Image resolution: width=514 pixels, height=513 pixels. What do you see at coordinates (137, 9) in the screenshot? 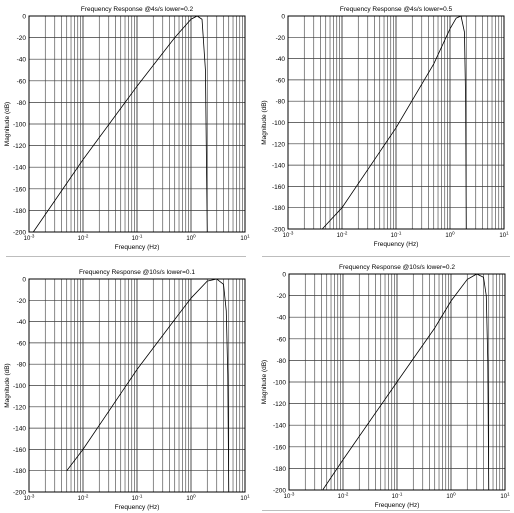
I see `chart-title: Frequency Response @4s/s lower=0.2` at bounding box center [137, 9].